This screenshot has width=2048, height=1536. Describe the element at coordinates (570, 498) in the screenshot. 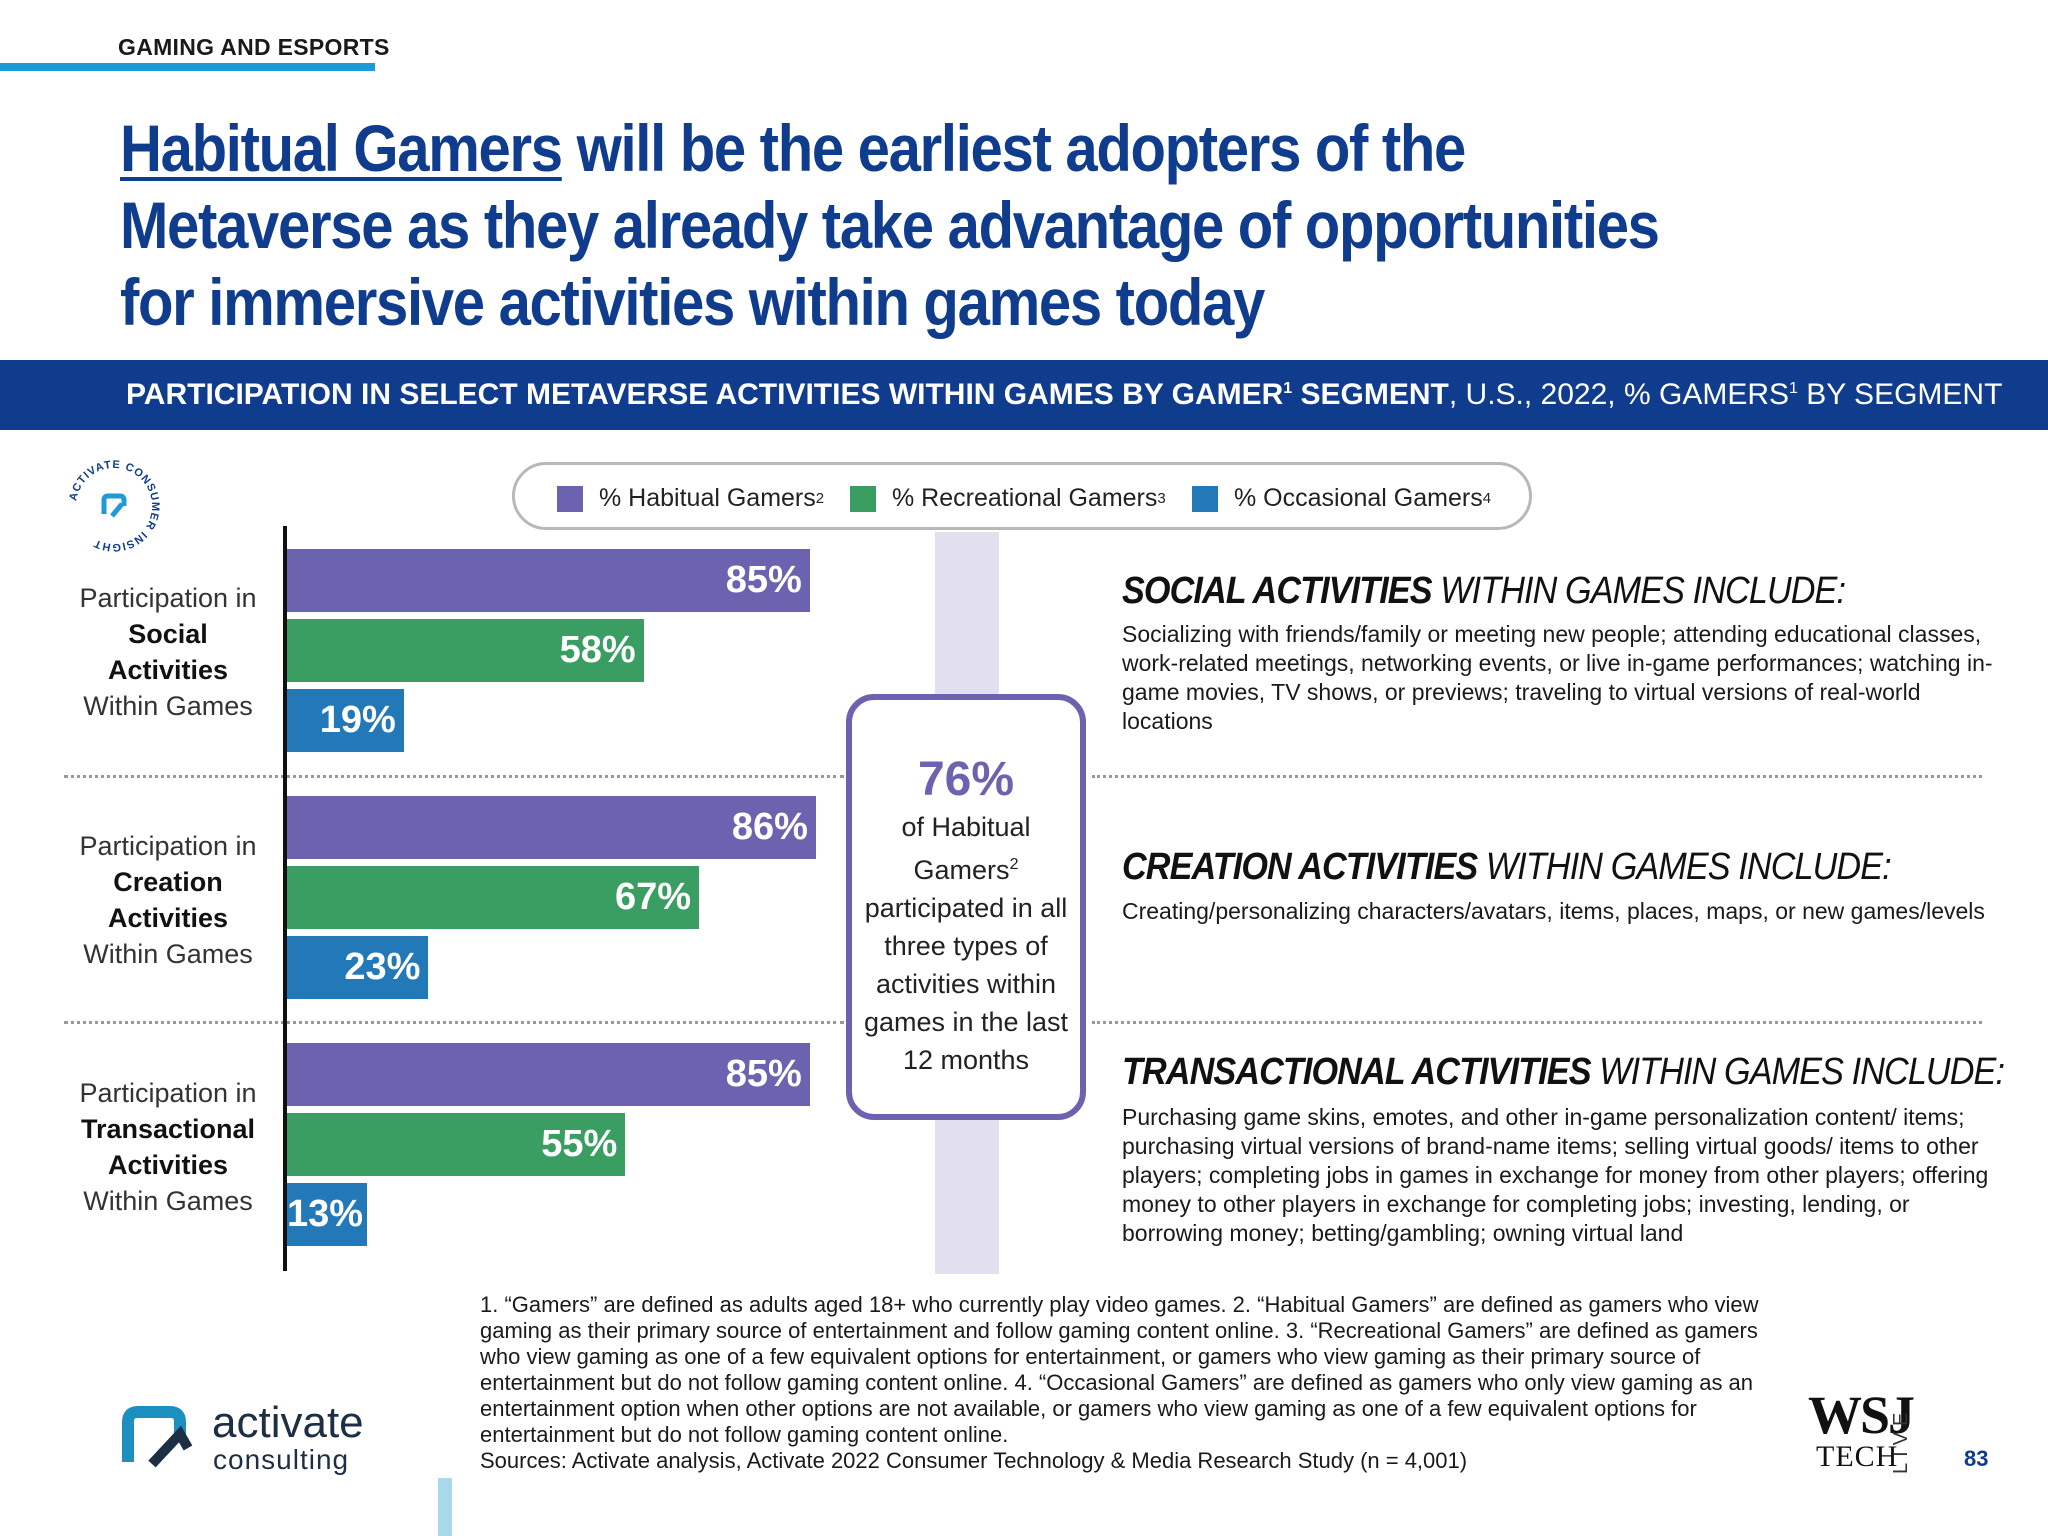

I see `legend-swatch-habitual` at that location.